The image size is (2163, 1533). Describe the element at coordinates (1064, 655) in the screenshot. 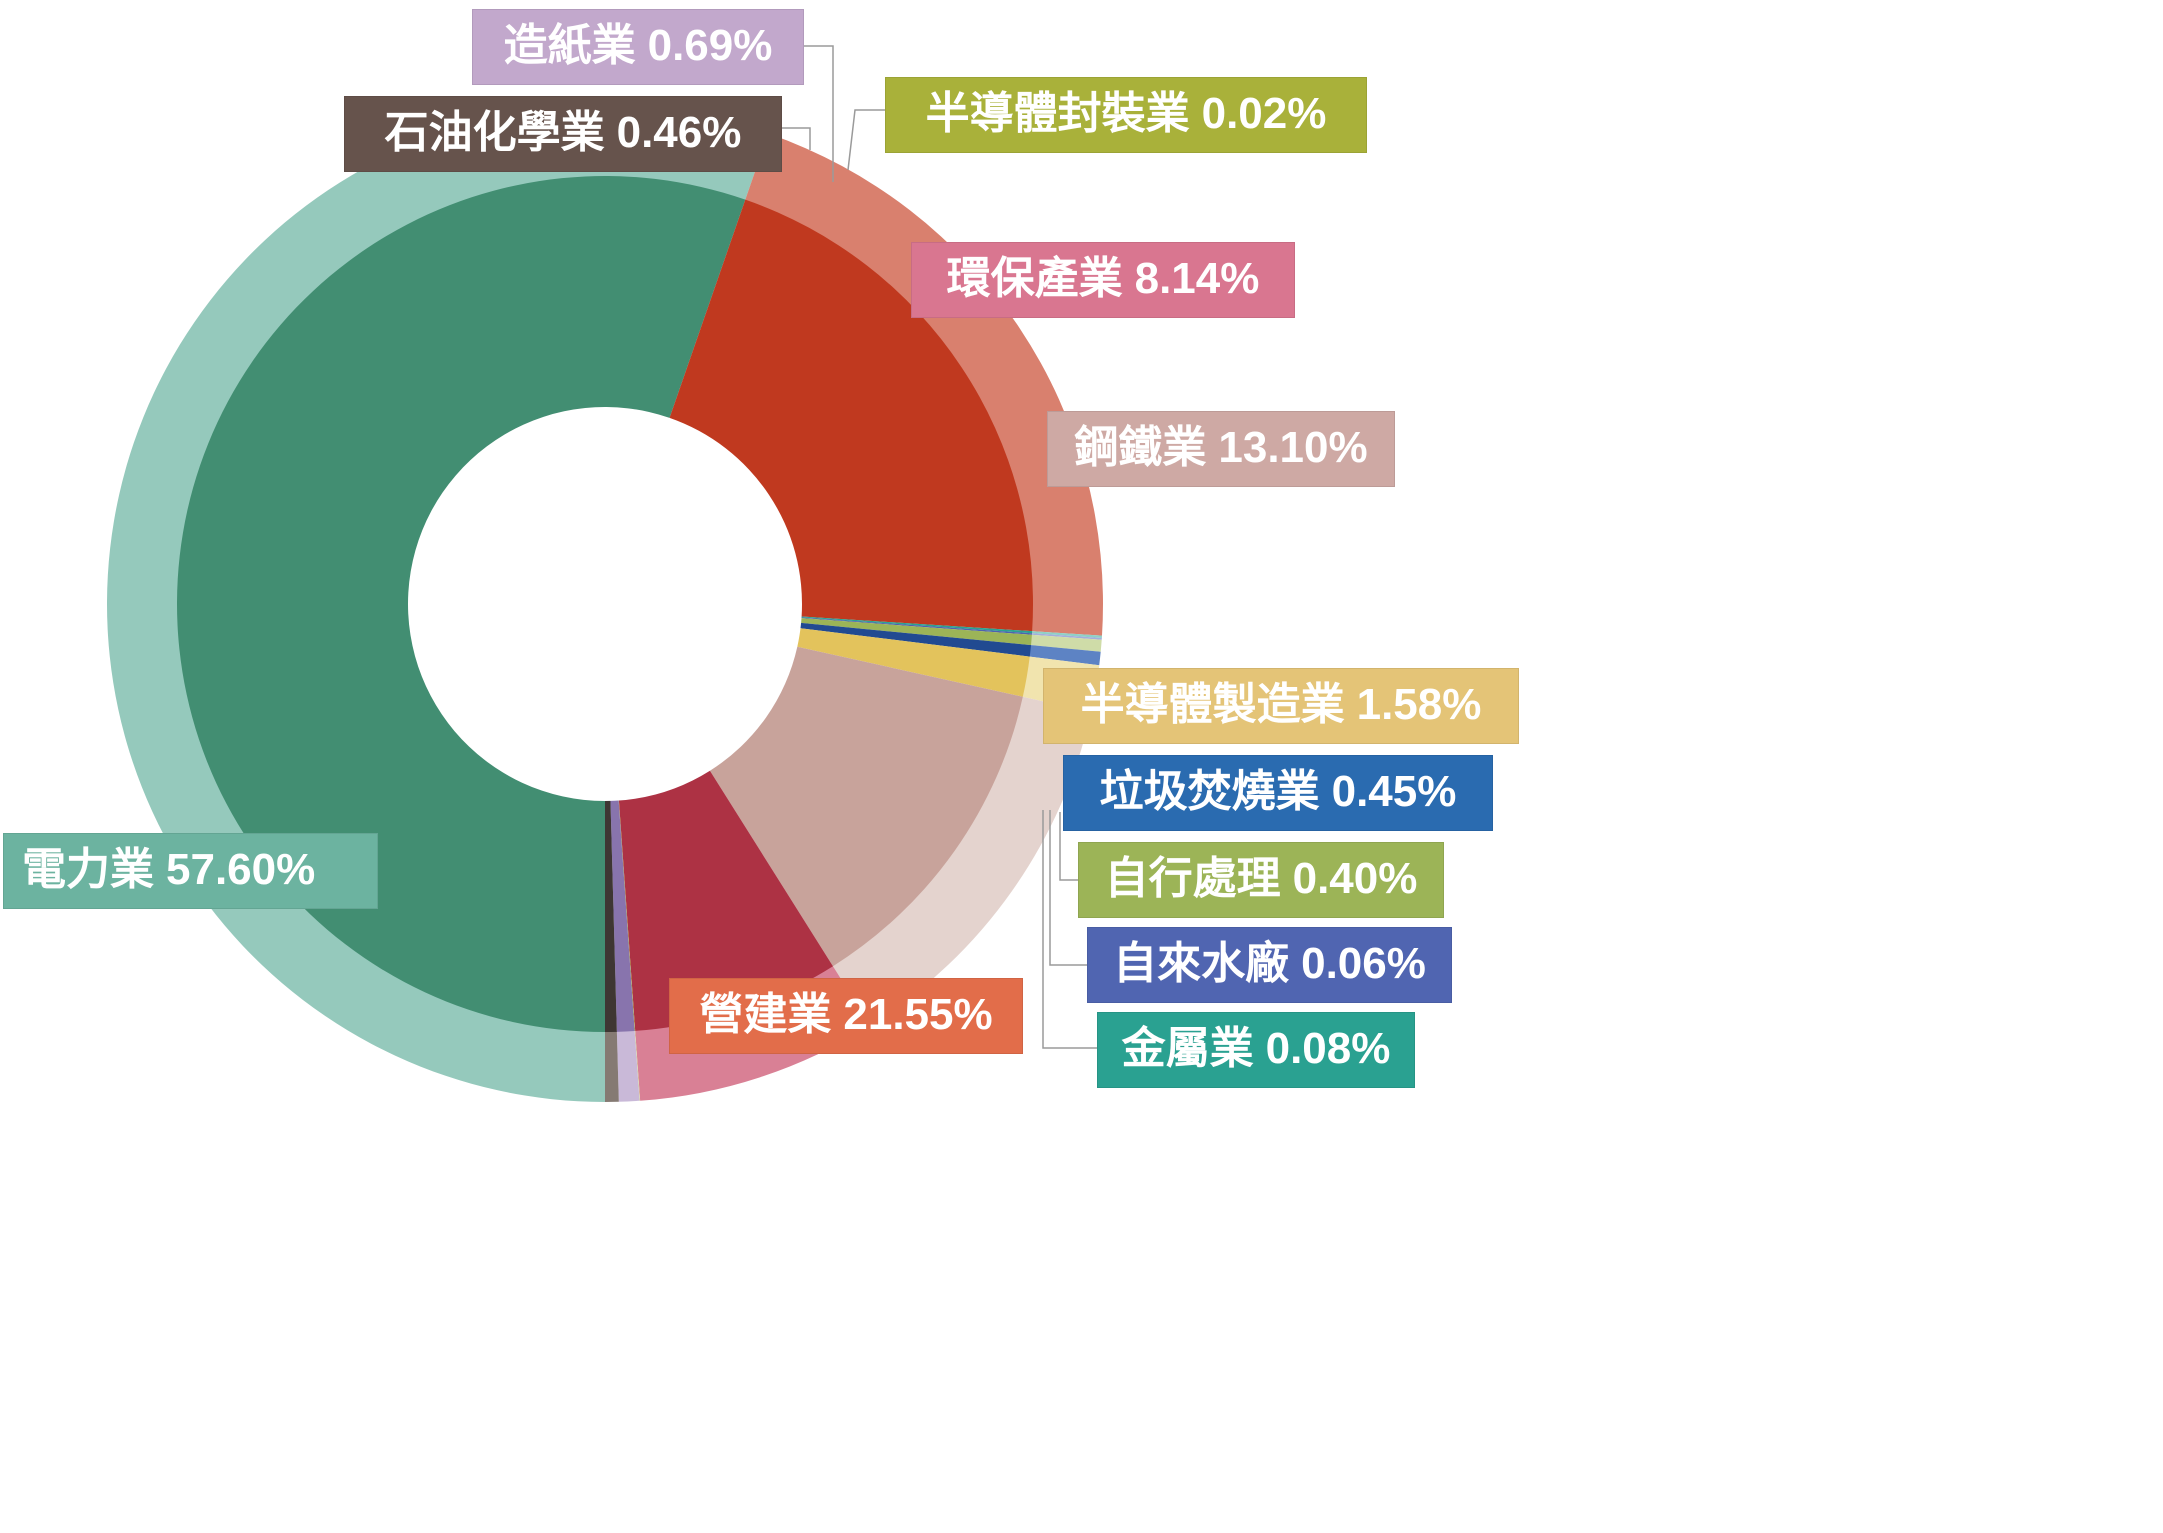

I see `slice-outer-incineration` at that location.